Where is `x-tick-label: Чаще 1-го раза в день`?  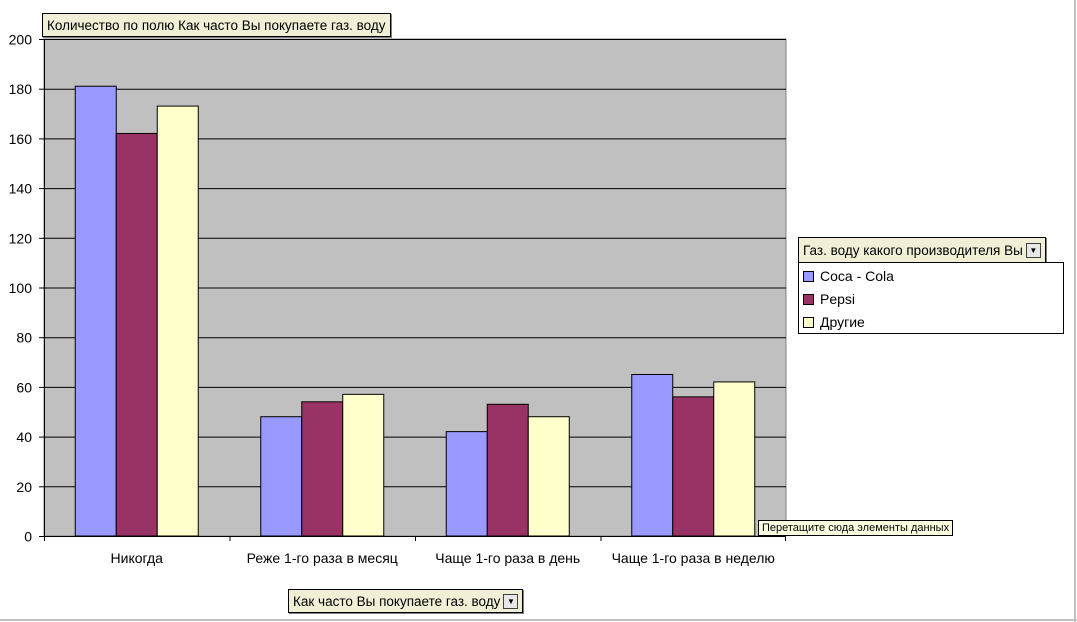
x-tick-label: Чаще 1-го раза в день is located at coordinates (507, 558).